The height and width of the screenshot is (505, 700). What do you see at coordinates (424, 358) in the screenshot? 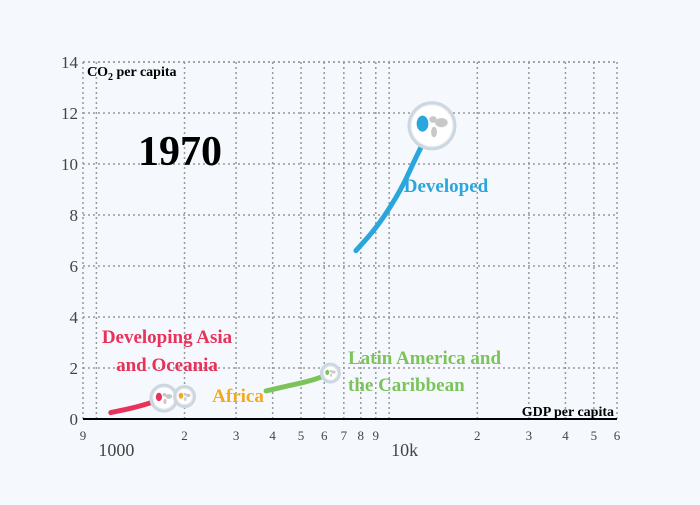
I see `series-label-line: Latin America and` at bounding box center [424, 358].